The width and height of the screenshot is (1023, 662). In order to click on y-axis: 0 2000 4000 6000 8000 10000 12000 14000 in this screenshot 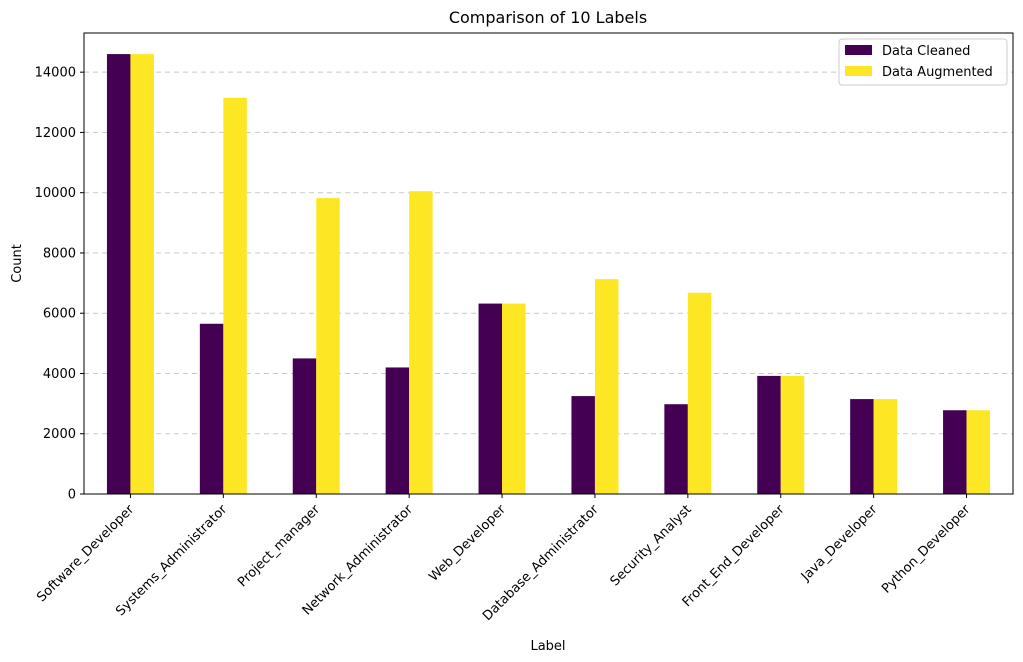, I will do `click(59, 284)`.